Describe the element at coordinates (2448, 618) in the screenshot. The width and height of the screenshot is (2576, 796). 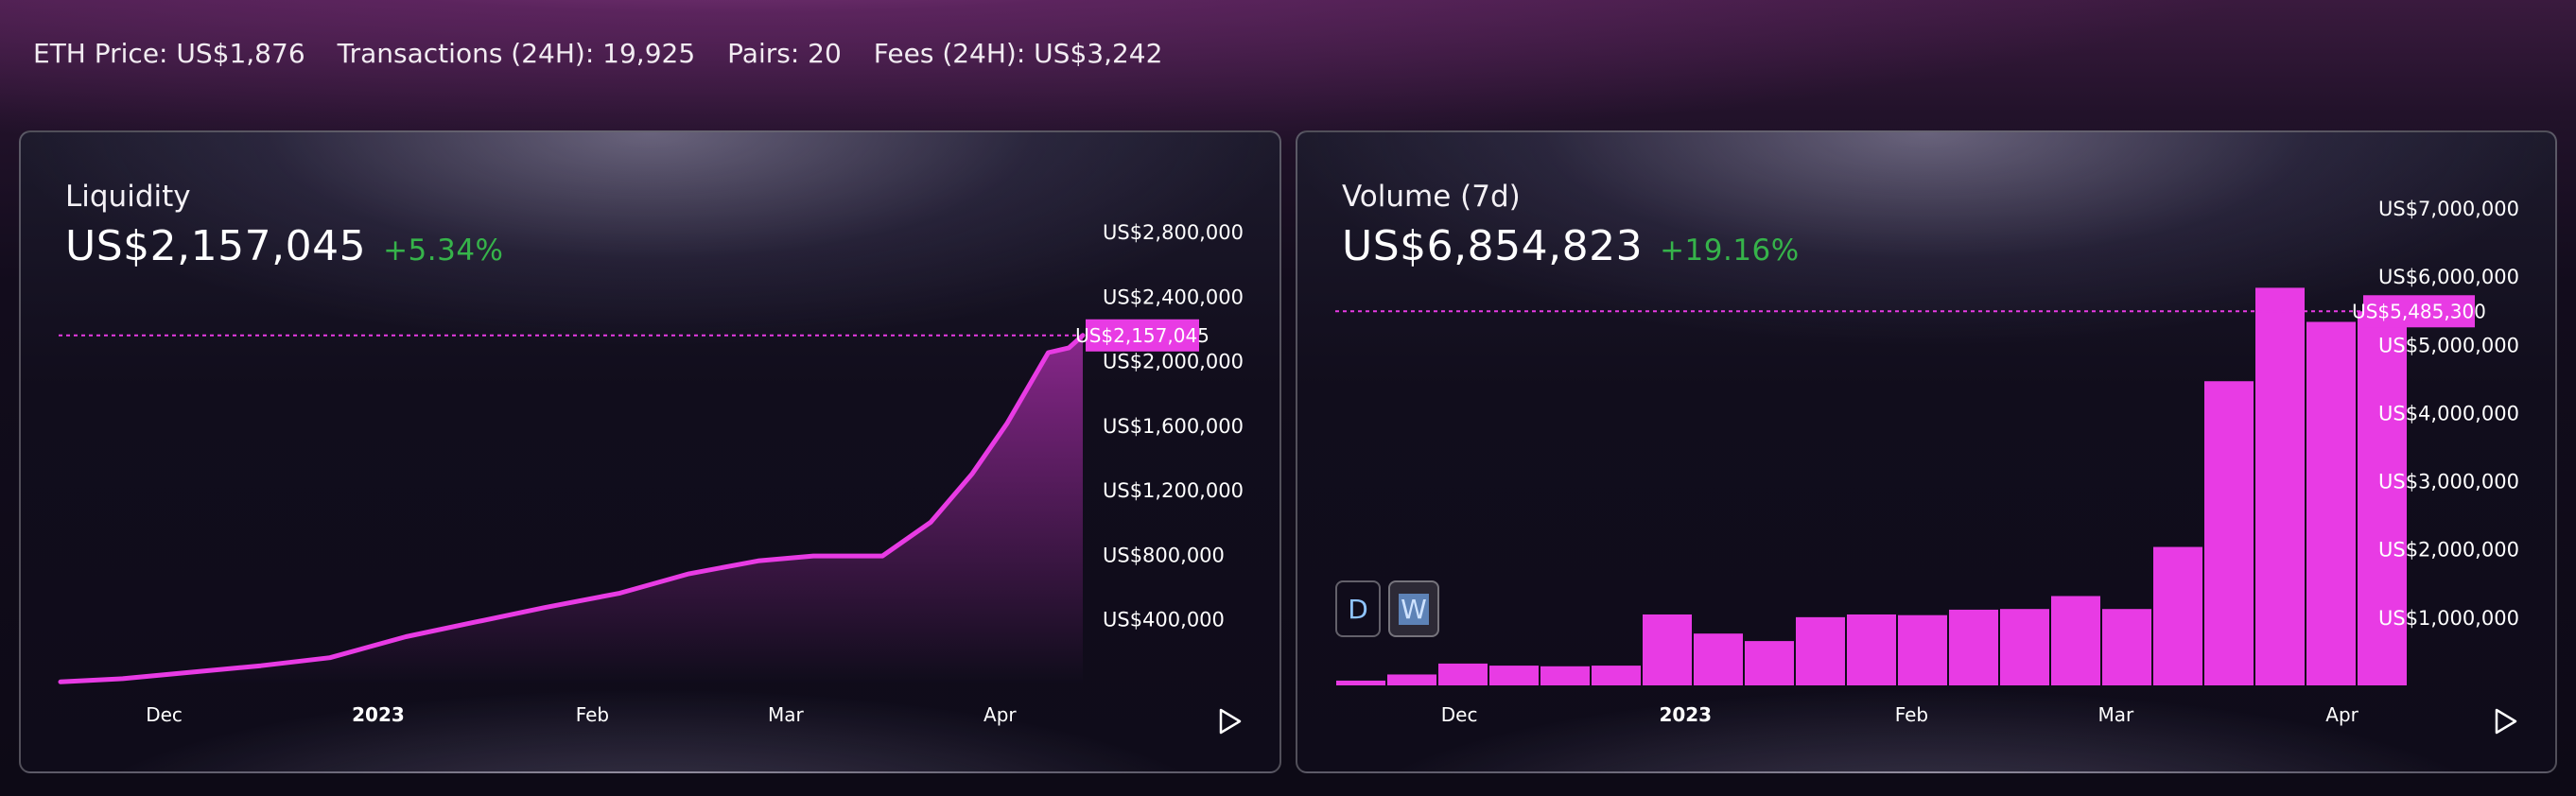
I see `volume-y-tick: US$1,000,000` at that location.